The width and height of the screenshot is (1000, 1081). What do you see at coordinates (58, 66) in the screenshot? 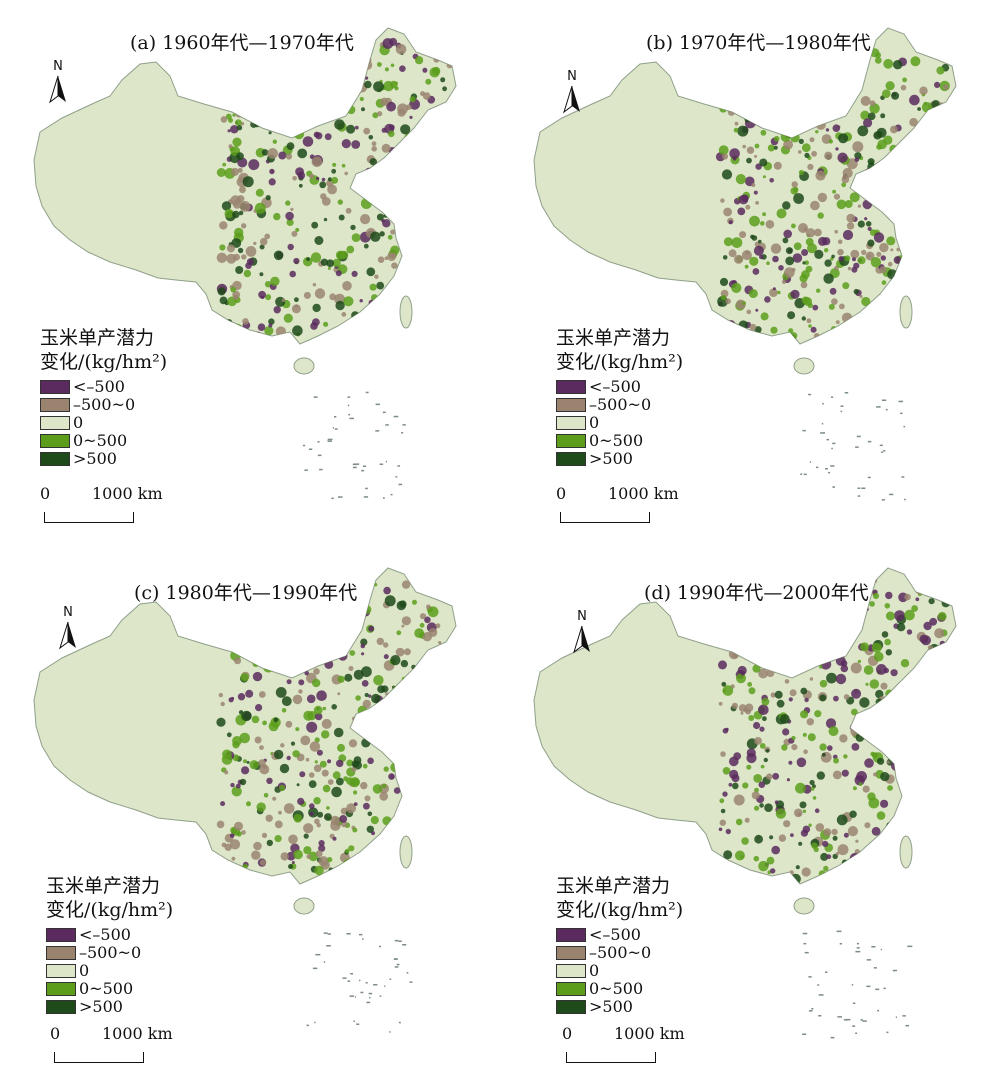
I see `north-label-a: N` at bounding box center [58, 66].